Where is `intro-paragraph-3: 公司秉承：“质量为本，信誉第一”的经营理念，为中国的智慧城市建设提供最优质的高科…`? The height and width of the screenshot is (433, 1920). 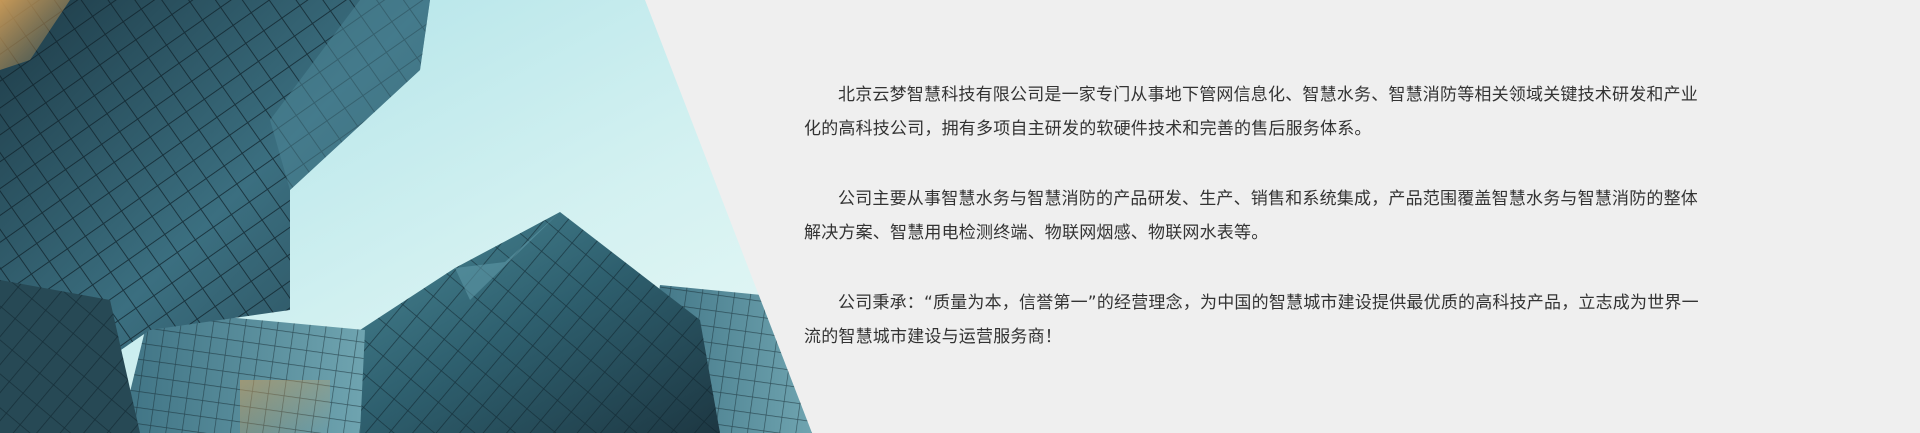
intro-paragraph-3: 公司秉承：“质量为本，信誉第一”的经营理念，为中国的智慧城市建设提供最优质的高科… is located at coordinates (1251, 320).